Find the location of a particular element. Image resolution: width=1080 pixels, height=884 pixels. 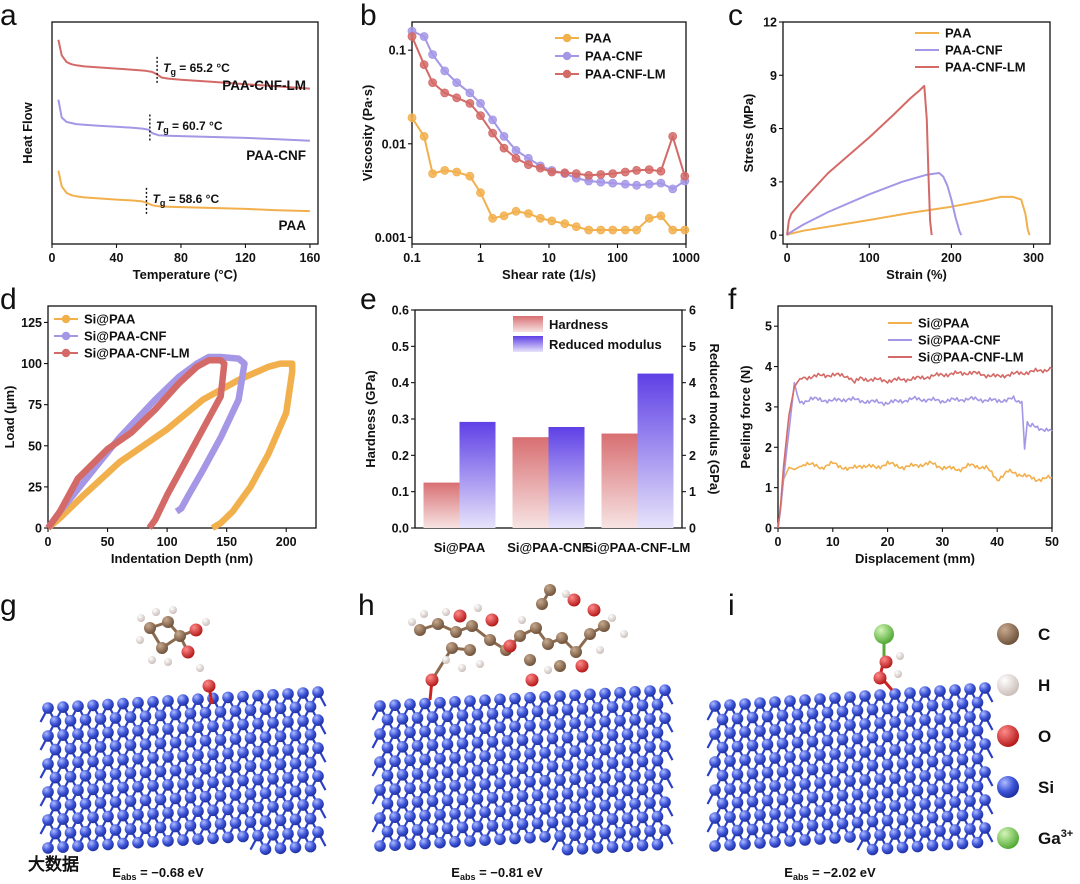

y-tick-label-e-4: 0.4 is located at coordinates (400, 383).